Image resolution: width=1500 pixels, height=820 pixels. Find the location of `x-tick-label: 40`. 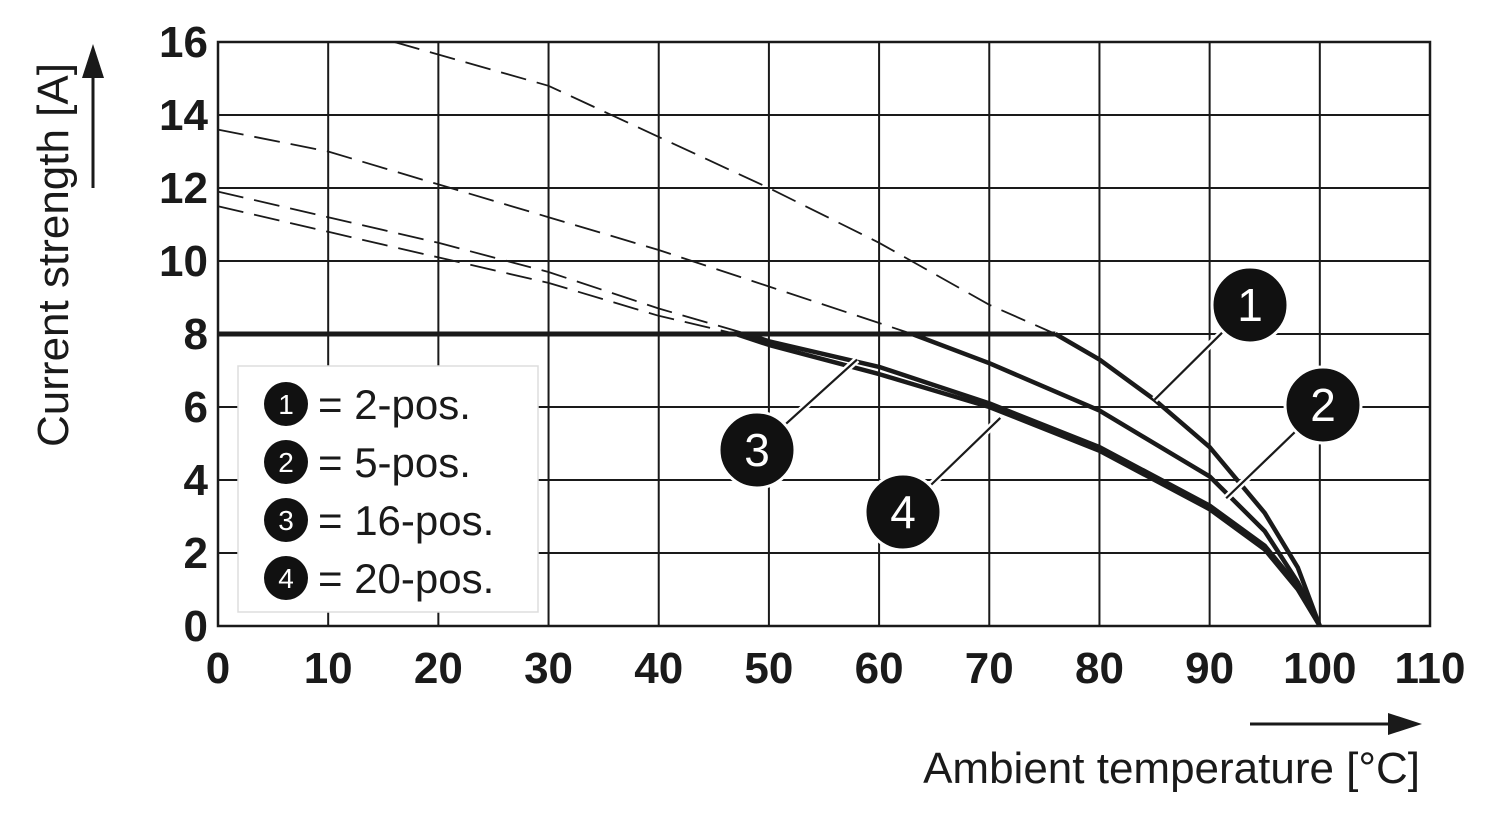

x-tick-label: 40 is located at coordinates (658, 668).